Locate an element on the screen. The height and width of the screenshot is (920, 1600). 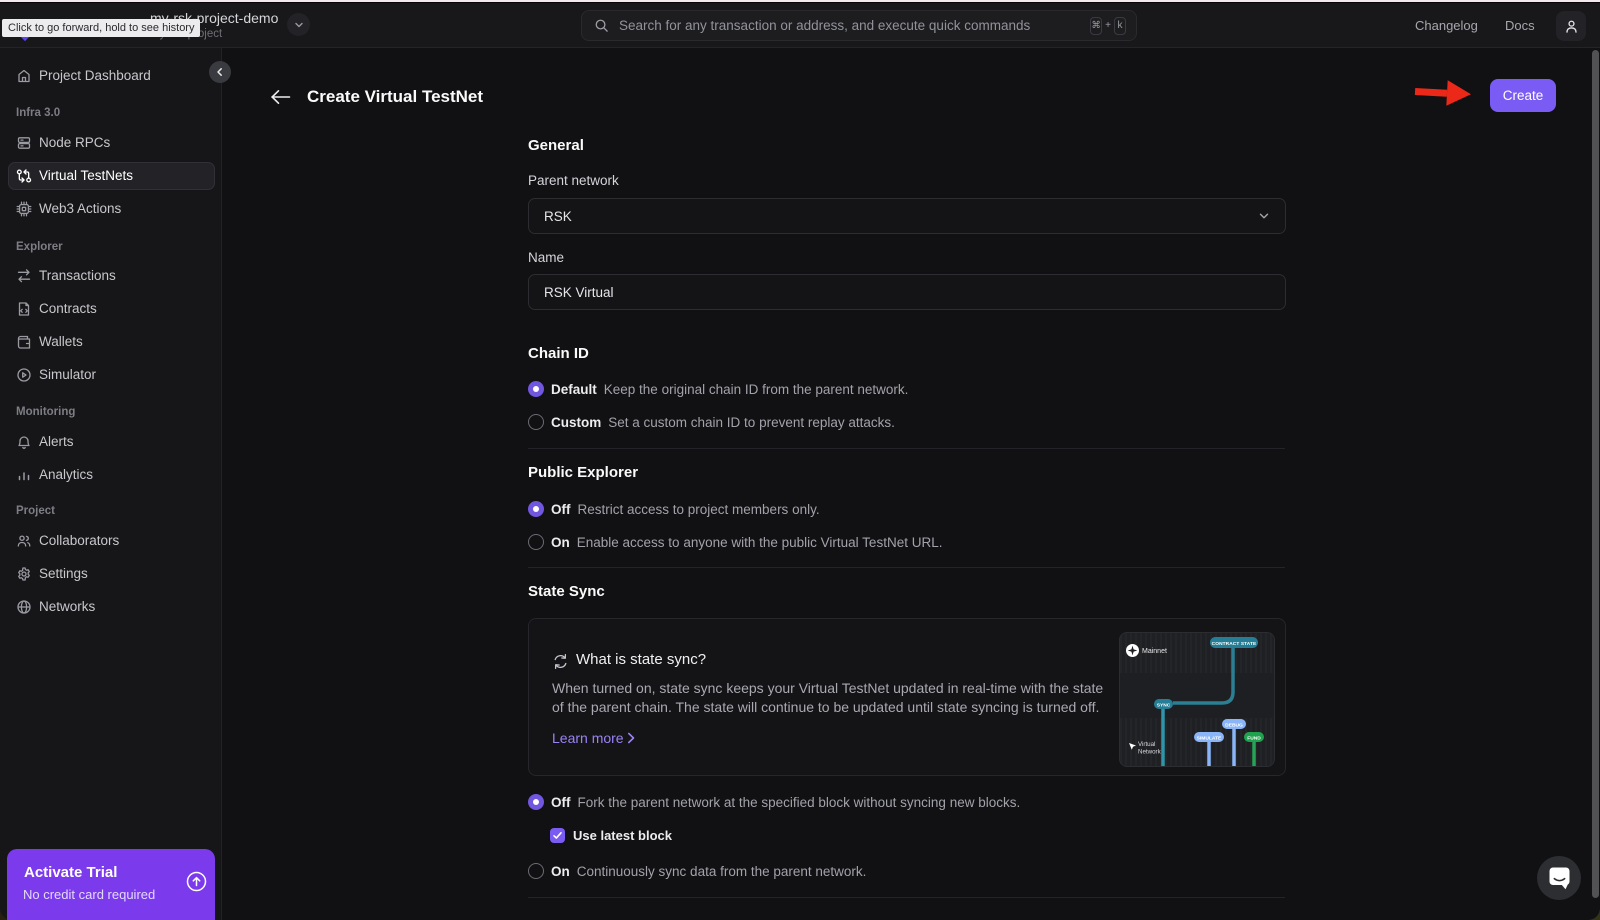
svg-text: Mainnet is located at coordinates (1154, 651).